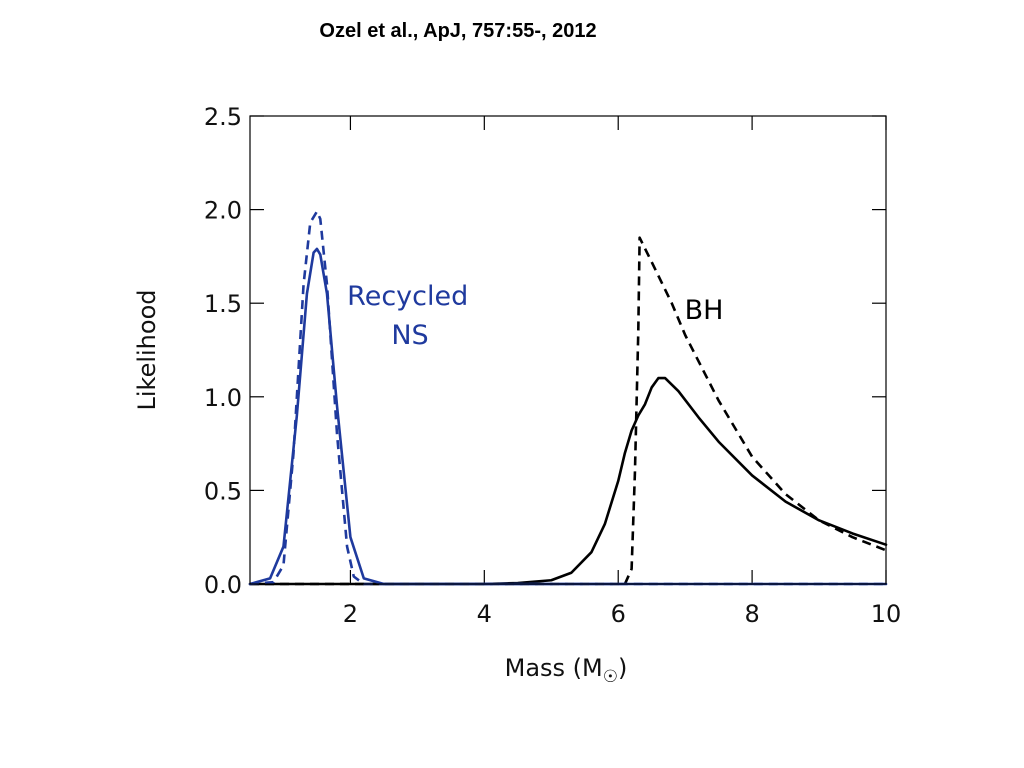  Describe the element at coordinates (751, 614) in the screenshot. I see `x-tick-label: 8` at that location.